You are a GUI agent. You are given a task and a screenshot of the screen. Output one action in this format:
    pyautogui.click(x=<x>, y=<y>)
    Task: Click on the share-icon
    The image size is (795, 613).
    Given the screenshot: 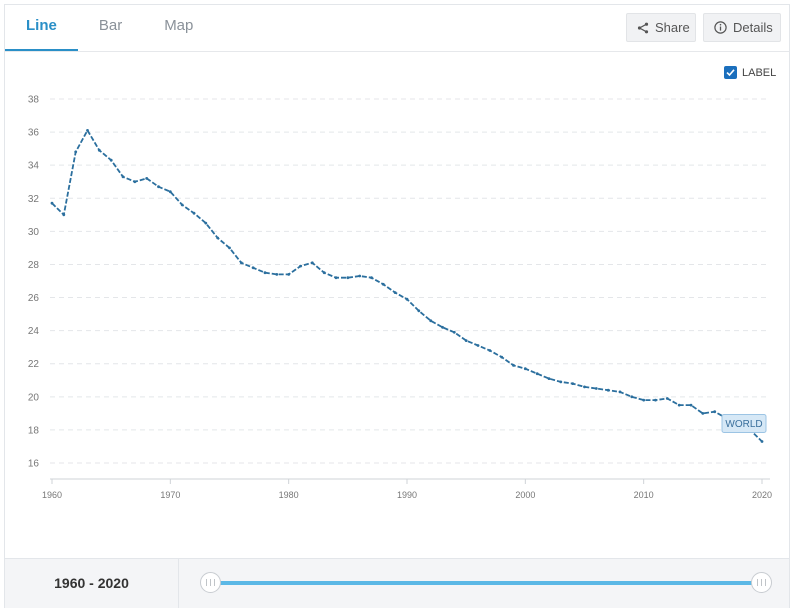 What is the action you would take?
    pyautogui.click(x=643, y=28)
    